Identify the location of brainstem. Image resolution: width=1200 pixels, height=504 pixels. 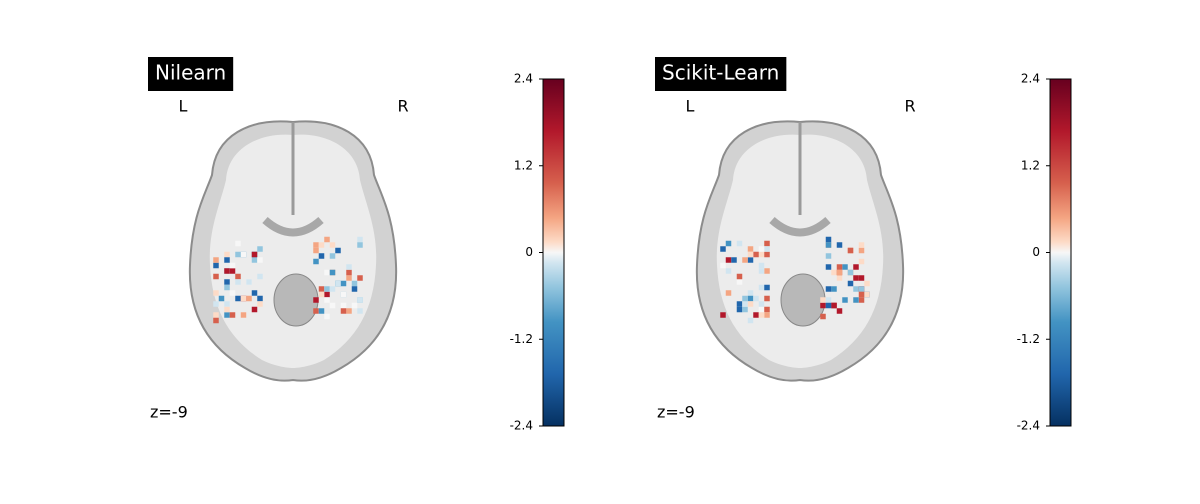
(296, 300).